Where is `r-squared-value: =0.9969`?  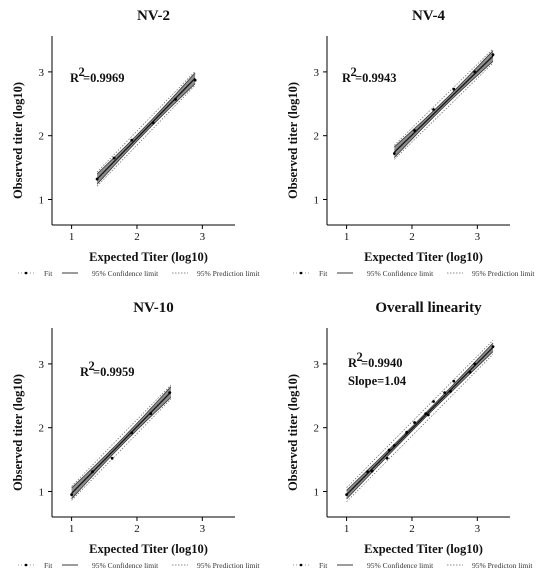
r-squared-value: =0.9969 is located at coordinates (104, 78).